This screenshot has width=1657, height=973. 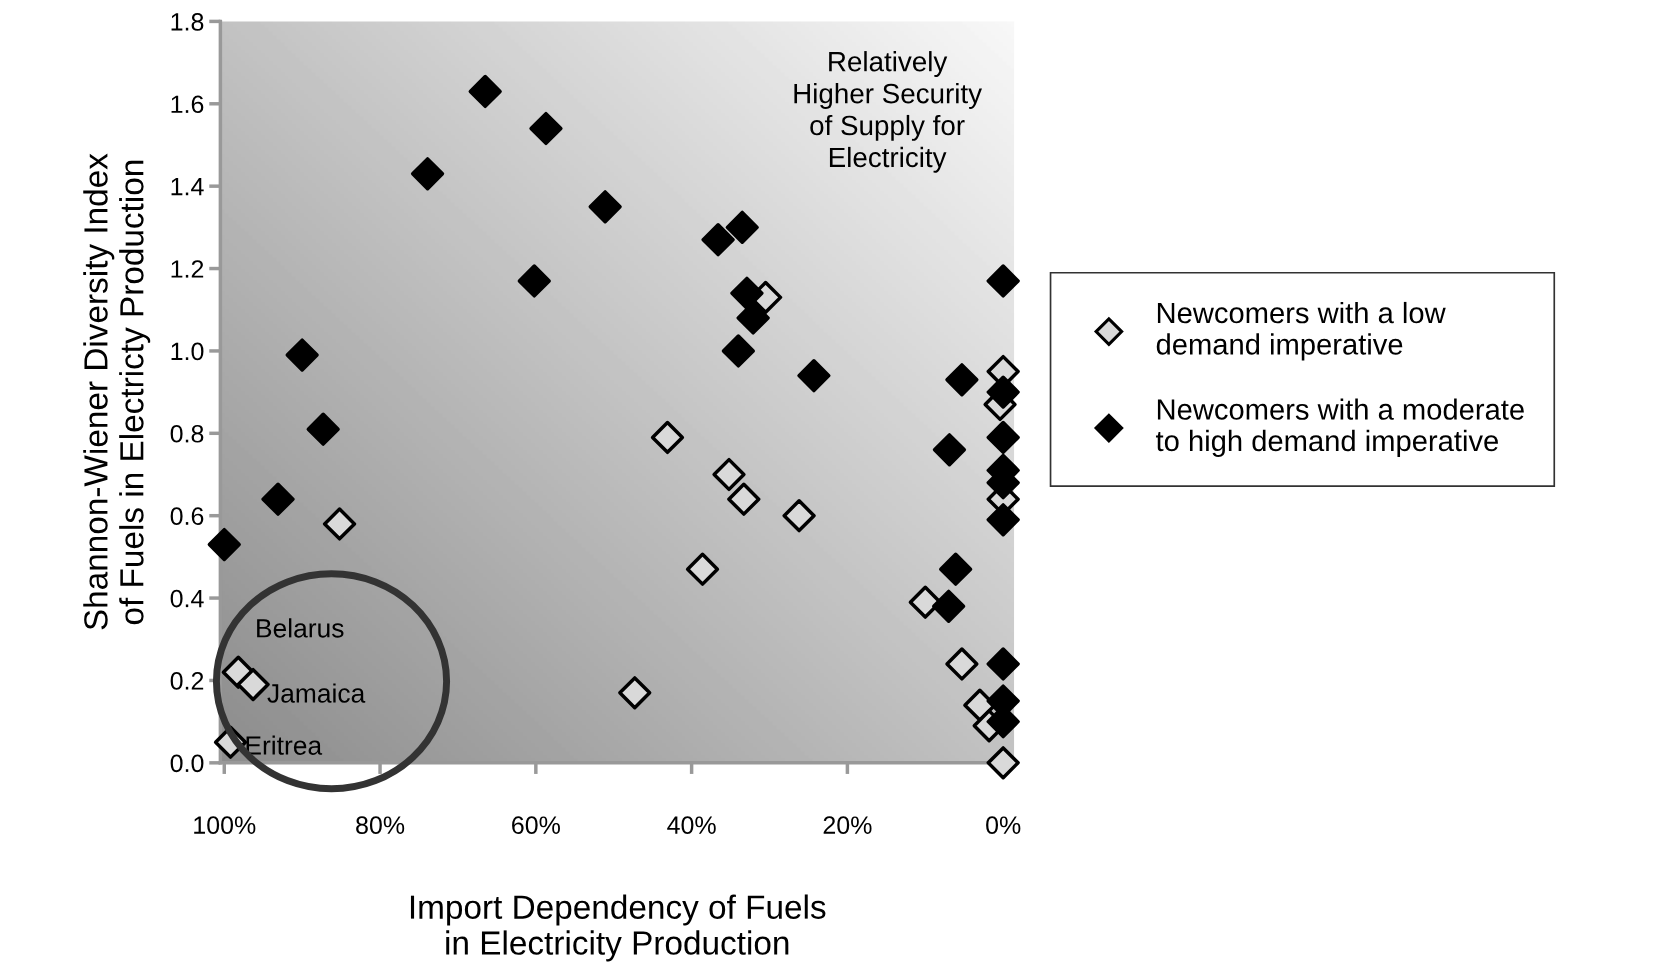 I want to click on y-tick-label: 1.6, so click(x=187, y=104).